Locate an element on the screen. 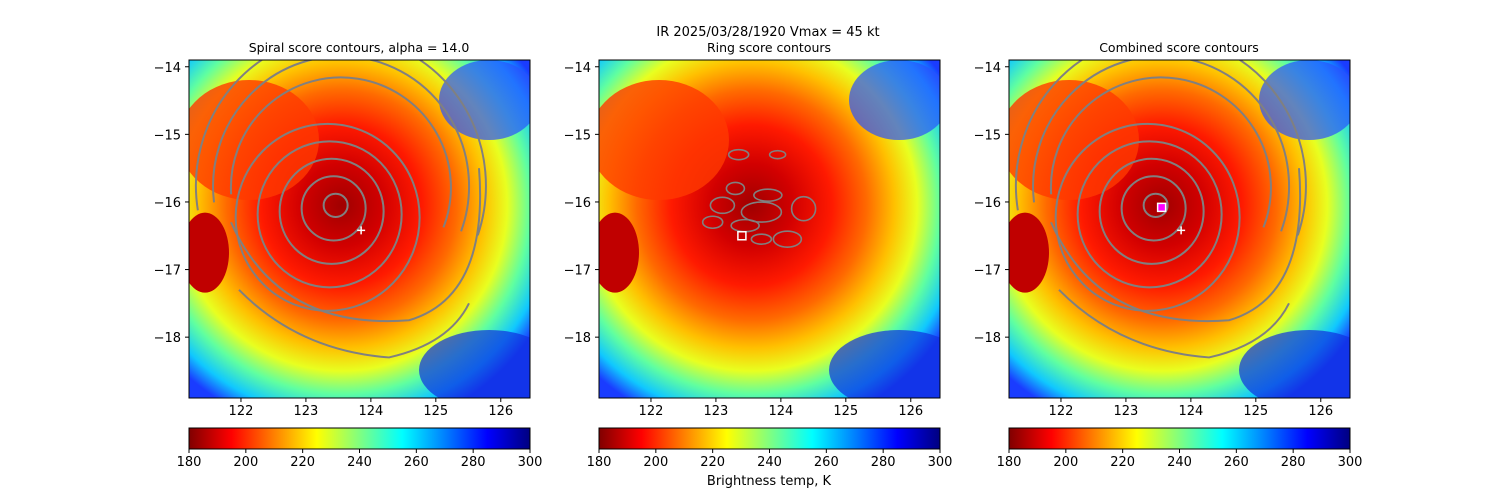  center-plus-marker is located at coordinates (1181, 230).